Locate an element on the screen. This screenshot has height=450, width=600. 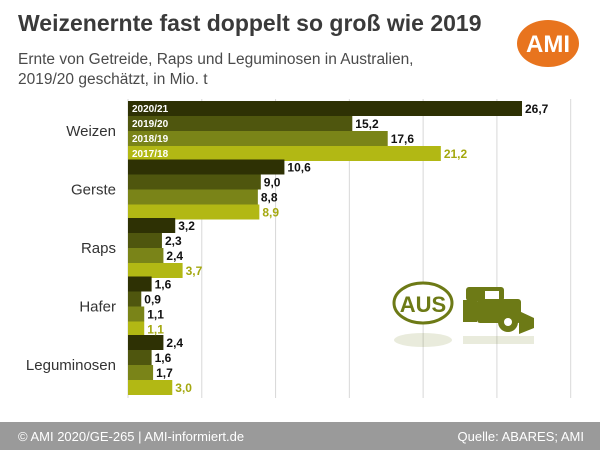
category-label: Hafer is located at coordinates (97, 307).